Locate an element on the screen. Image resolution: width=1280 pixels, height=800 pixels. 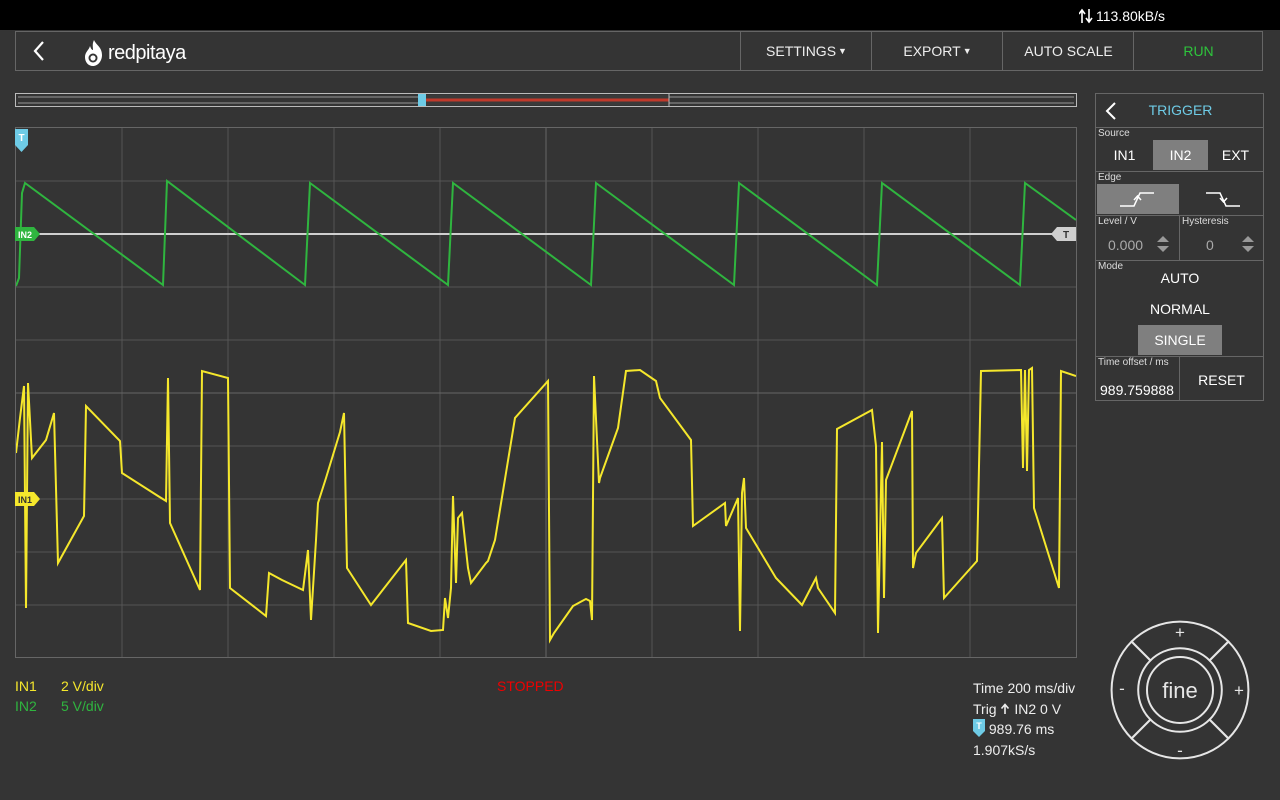
dpad-up-label: + is located at coordinates (1180, 632).